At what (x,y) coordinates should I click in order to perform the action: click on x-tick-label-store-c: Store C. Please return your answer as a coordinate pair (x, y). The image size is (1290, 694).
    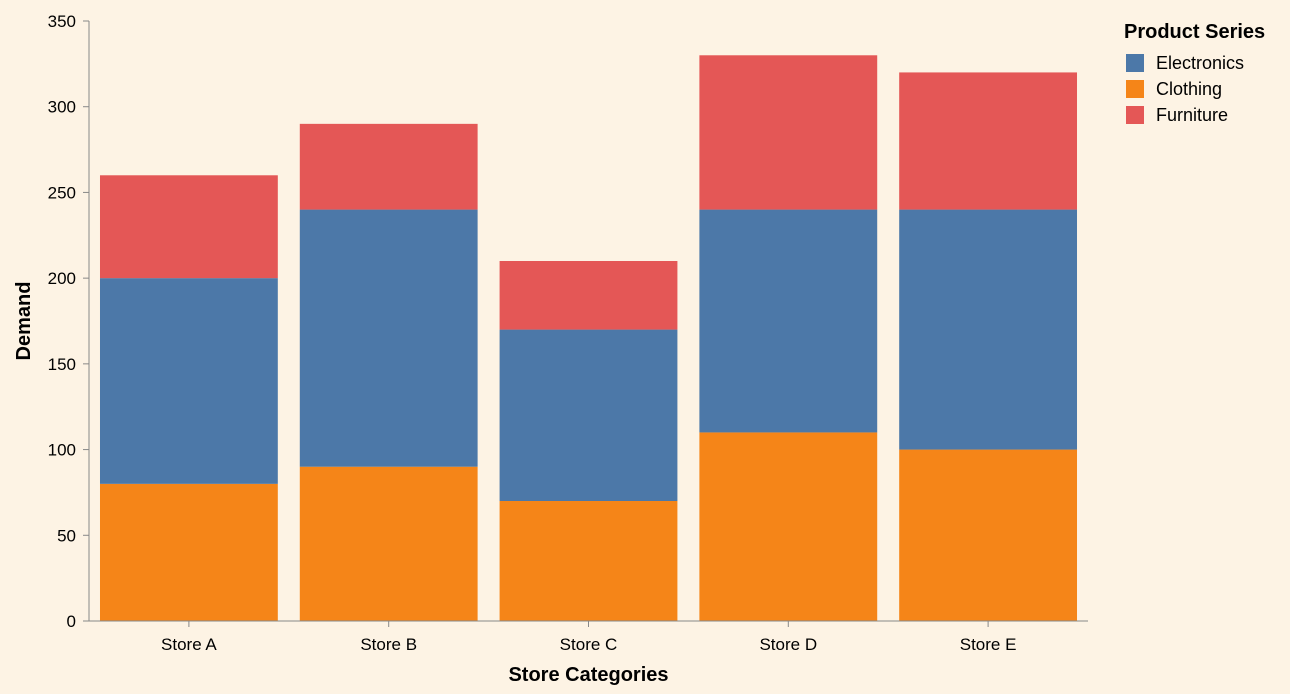
    Looking at the image, I should click on (589, 644).